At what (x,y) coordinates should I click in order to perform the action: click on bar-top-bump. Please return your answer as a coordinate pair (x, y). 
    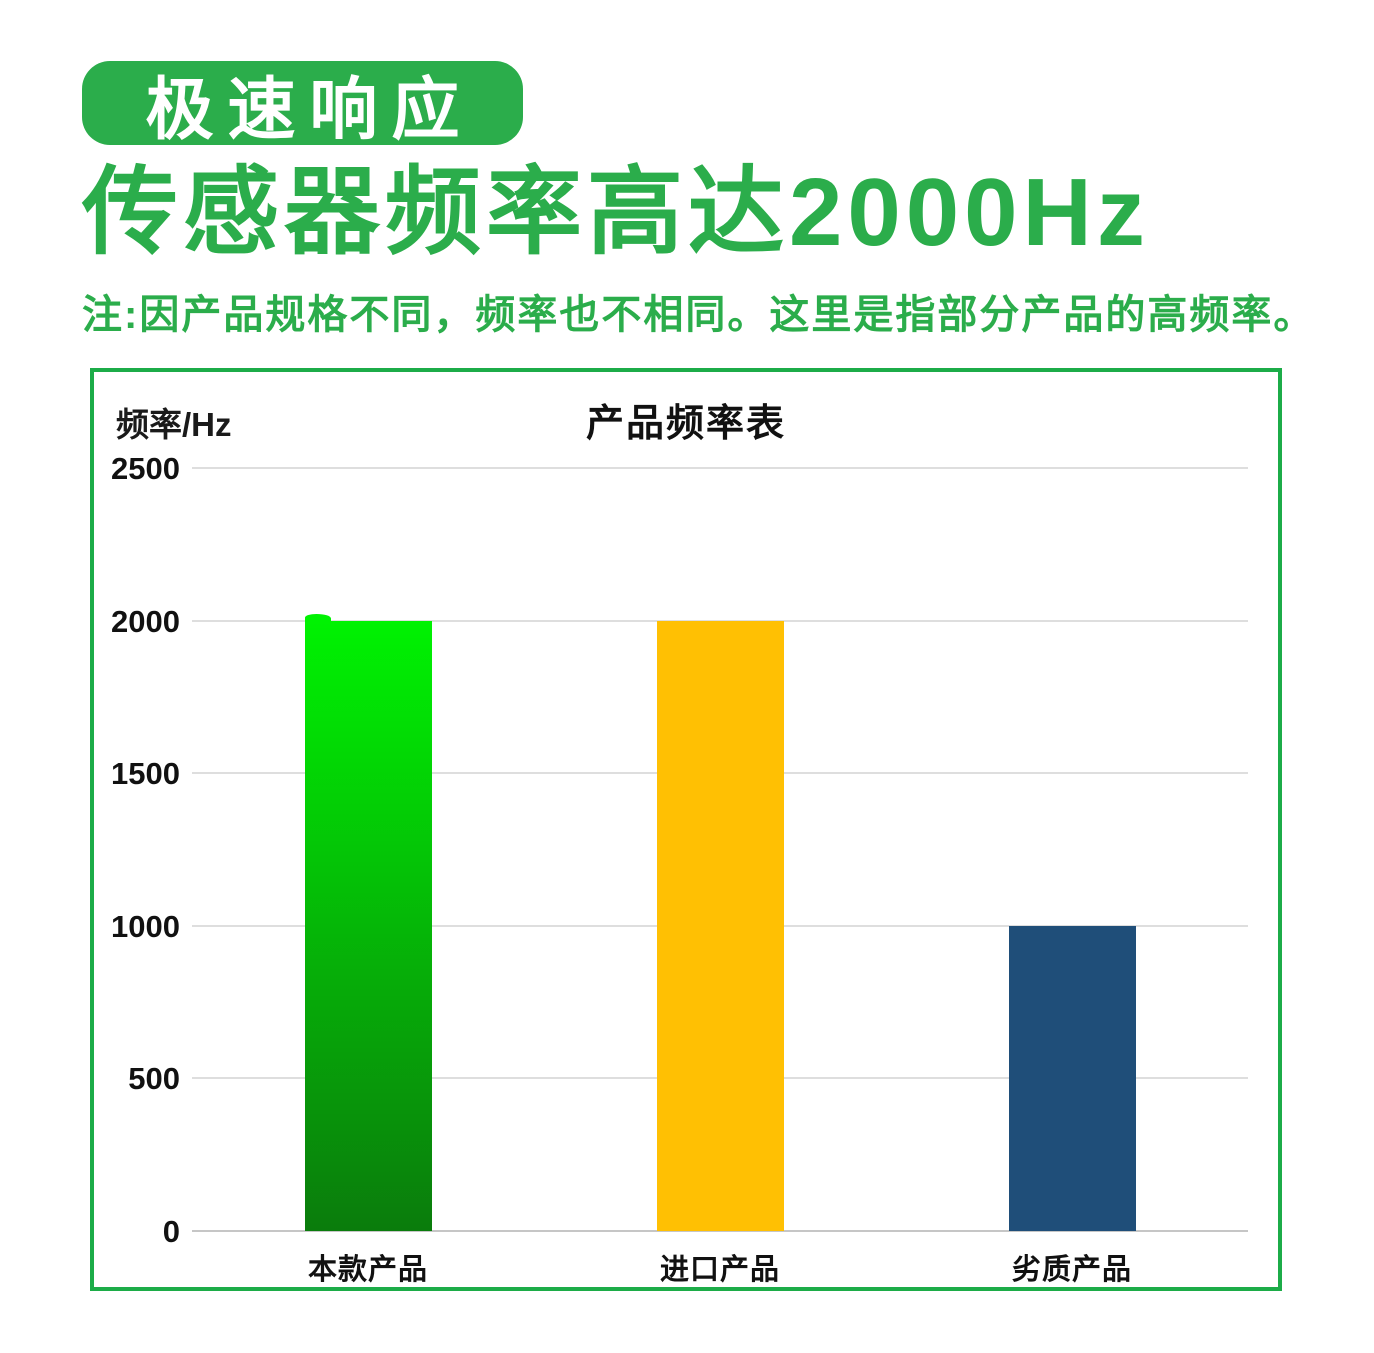
    Looking at the image, I should click on (317, 617).